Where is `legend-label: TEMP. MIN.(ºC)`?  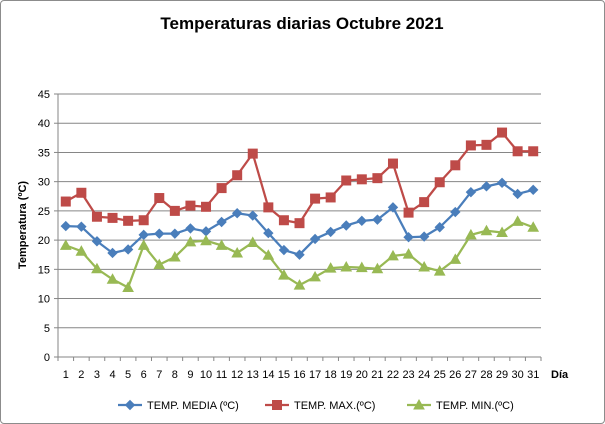
legend-label: TEMP. MIN.(ºC) is located at coordinates (475, 406).